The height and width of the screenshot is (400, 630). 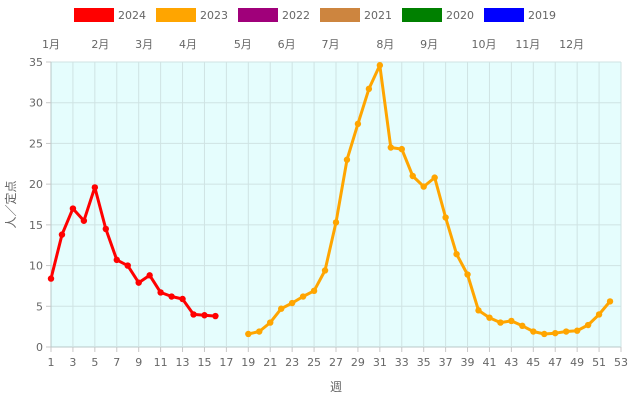 I want to click on month-label: 7月, so click(x=331, y=44).